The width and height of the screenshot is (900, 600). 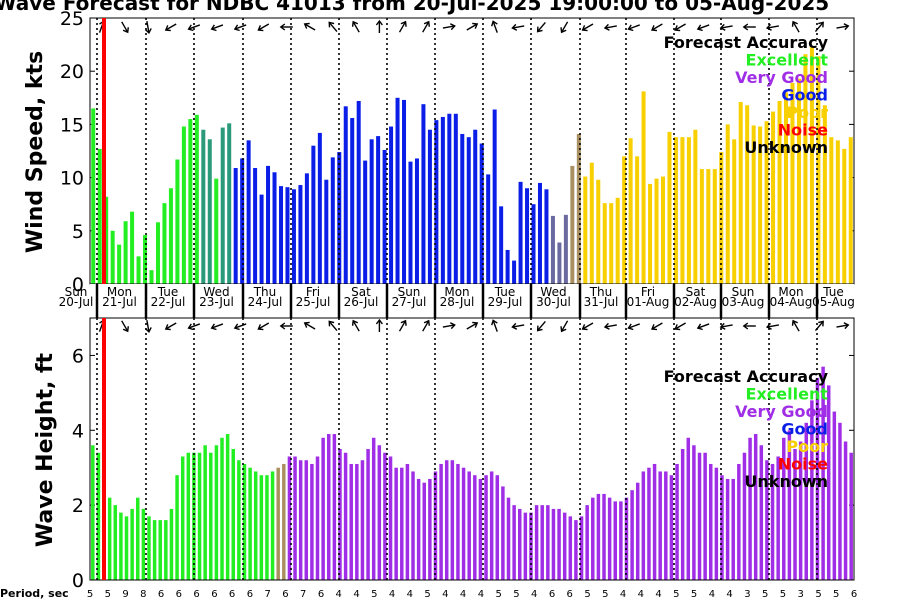 I want to click on day-name: Fri, so click(x=313, y=292).